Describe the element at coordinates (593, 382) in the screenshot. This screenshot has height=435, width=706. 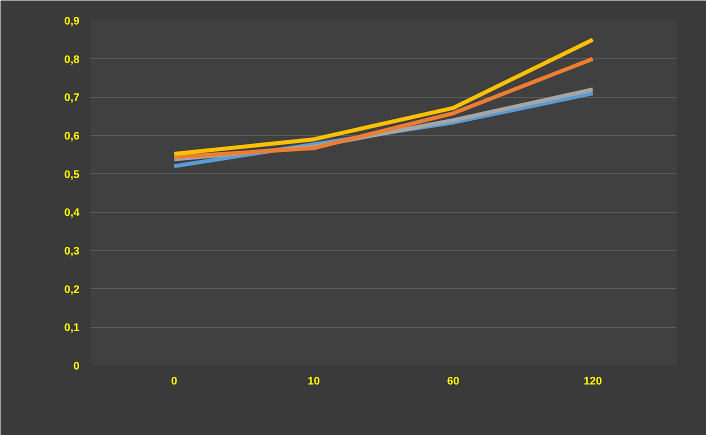
I see `x-tick-label: 120` at that location.